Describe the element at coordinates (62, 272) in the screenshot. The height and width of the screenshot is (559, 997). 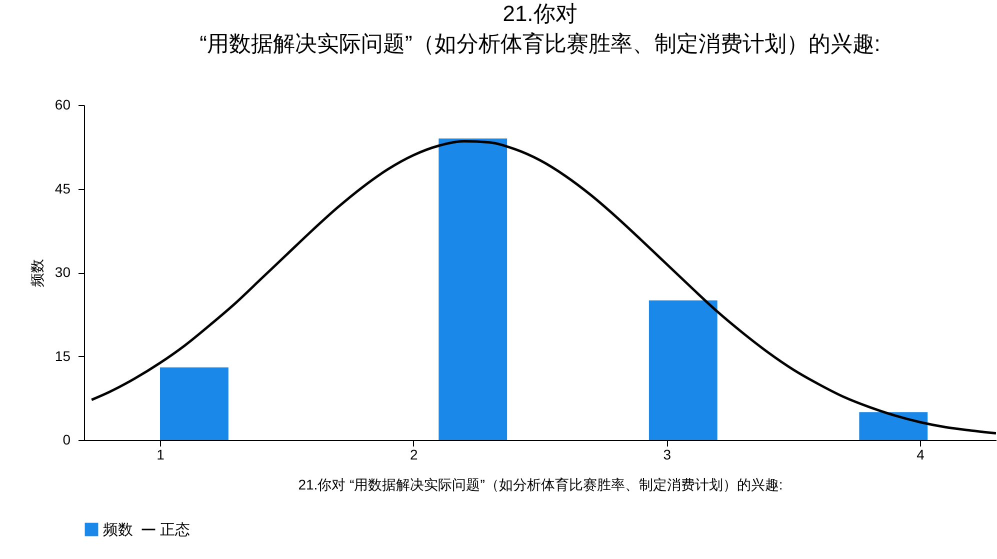
I see `y-tick-label: 30` at that location.